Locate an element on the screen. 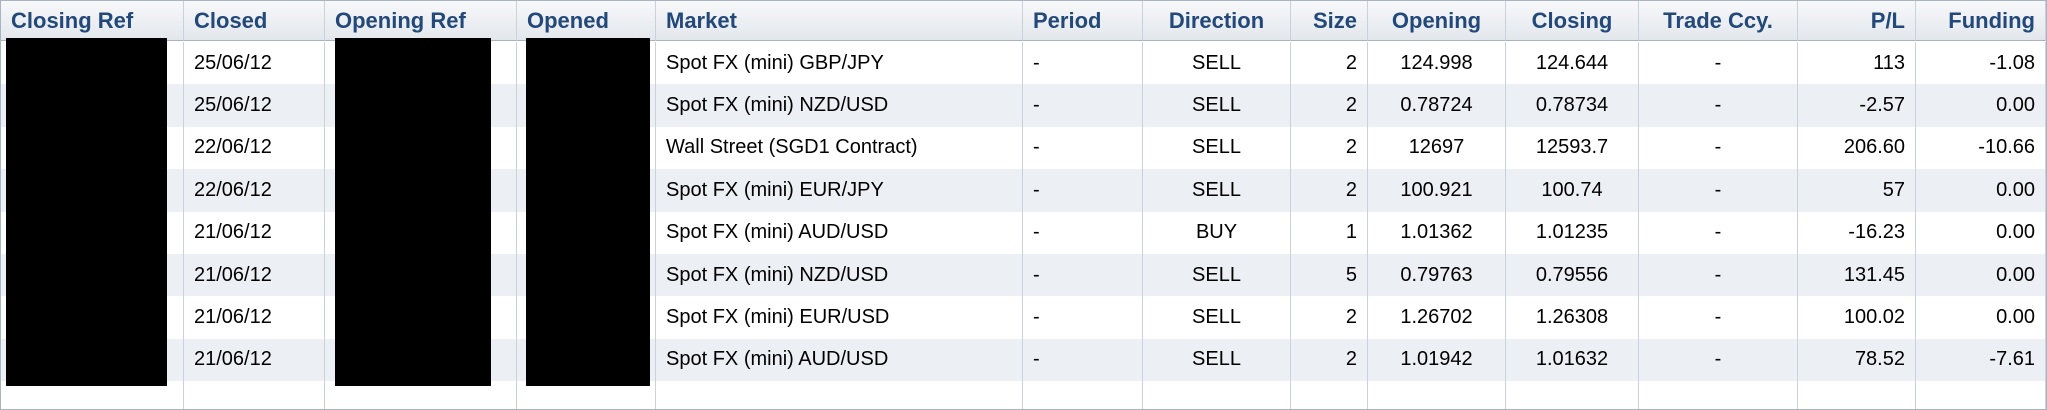 This screenshot has height=410, width=2047. table-cell: 100.02 is located at coordinates (1857, 317).